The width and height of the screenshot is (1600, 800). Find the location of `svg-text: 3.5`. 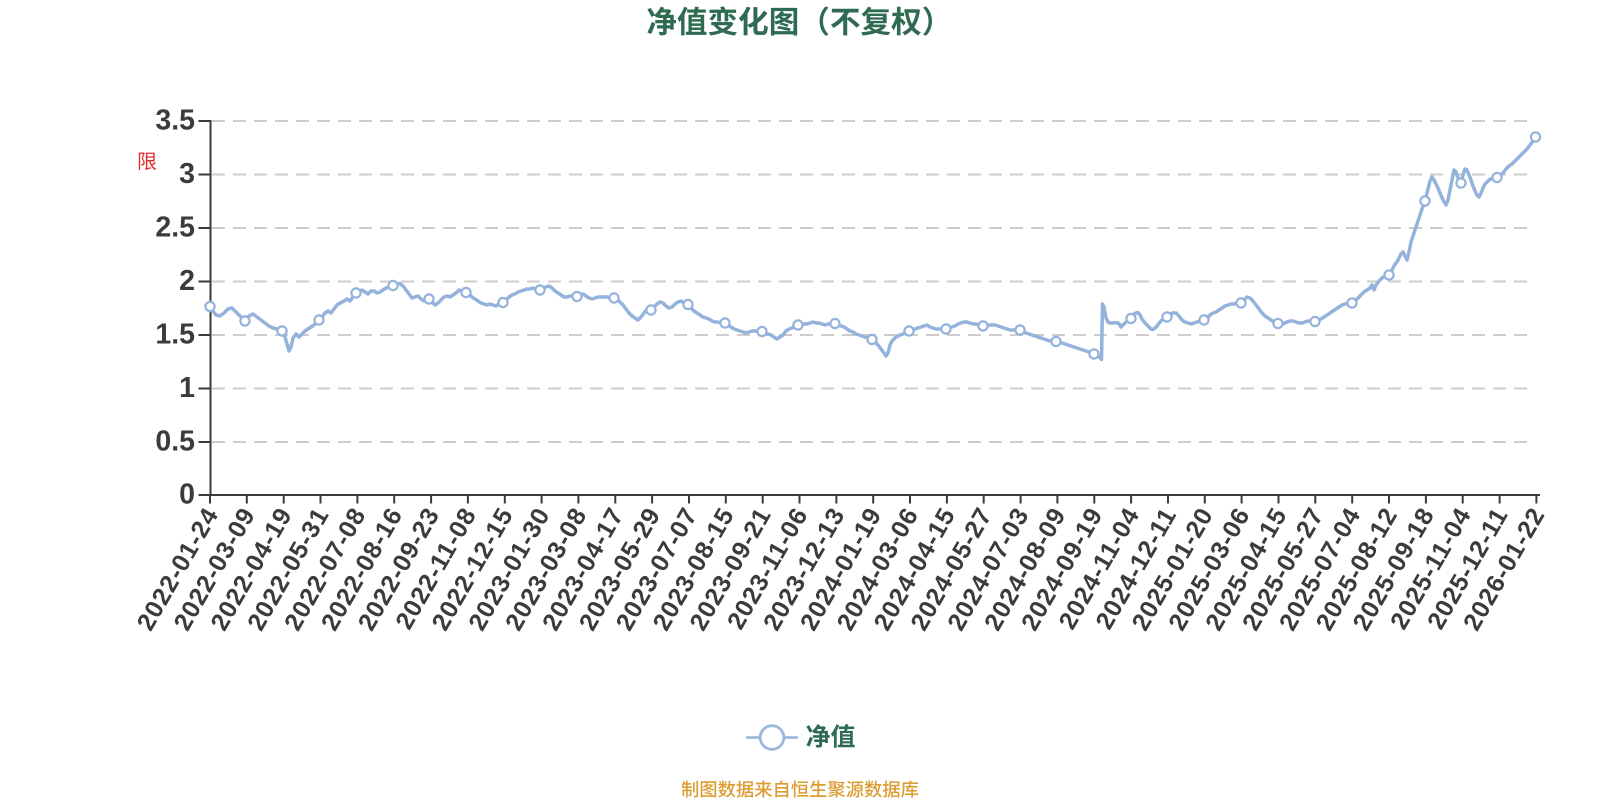

svg-text: 3.5 is located at coordinates (175, 121).